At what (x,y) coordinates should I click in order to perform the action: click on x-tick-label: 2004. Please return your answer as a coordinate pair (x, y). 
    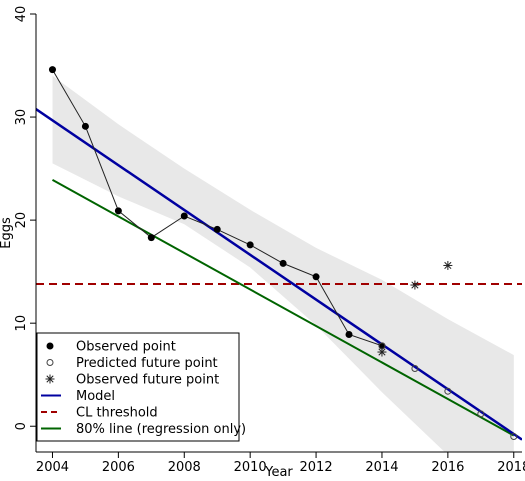
    Looking at the image, I should click on (52, 467).